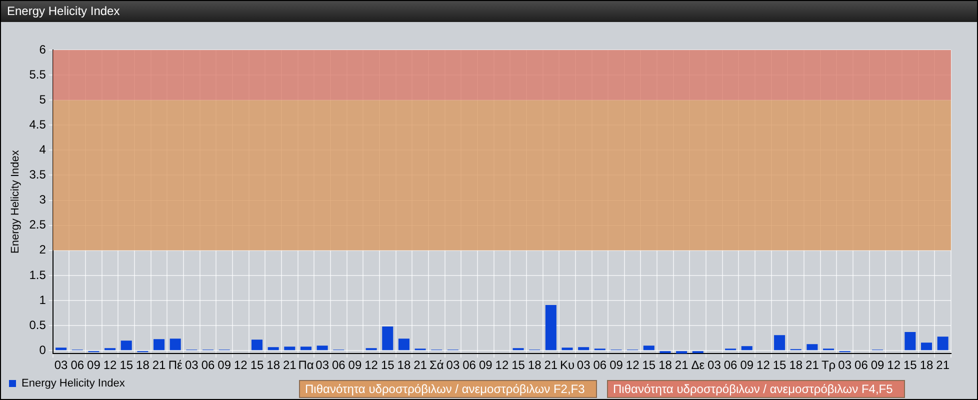 Image resolution: width=978 pixels, height=400 pixels. Describe the element at coordinates (698, 365) in the screenshot. I see `x-tick-label: Δε` at that location.